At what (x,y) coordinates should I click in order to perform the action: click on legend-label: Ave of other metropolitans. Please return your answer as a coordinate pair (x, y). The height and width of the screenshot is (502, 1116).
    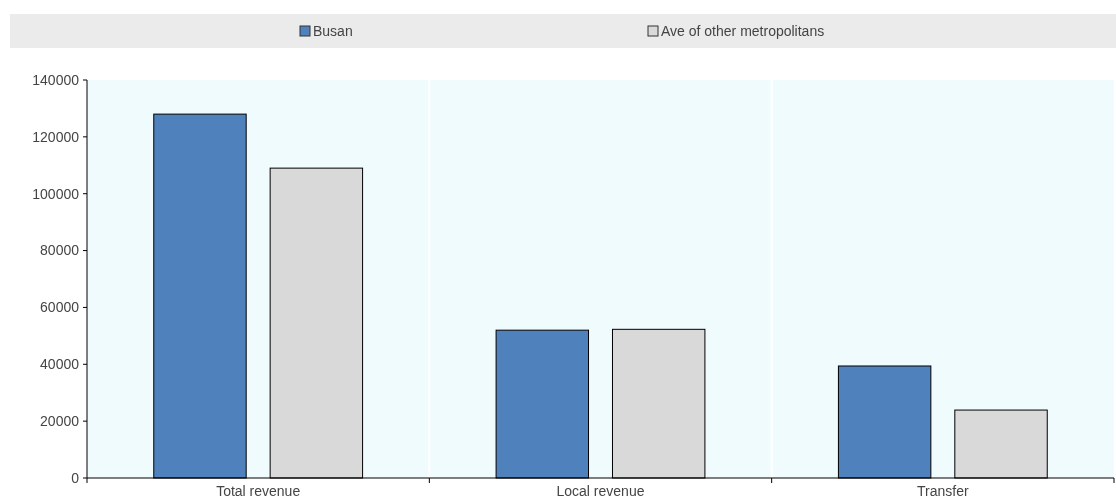
    Looking at the image, I should click on (743, 31).